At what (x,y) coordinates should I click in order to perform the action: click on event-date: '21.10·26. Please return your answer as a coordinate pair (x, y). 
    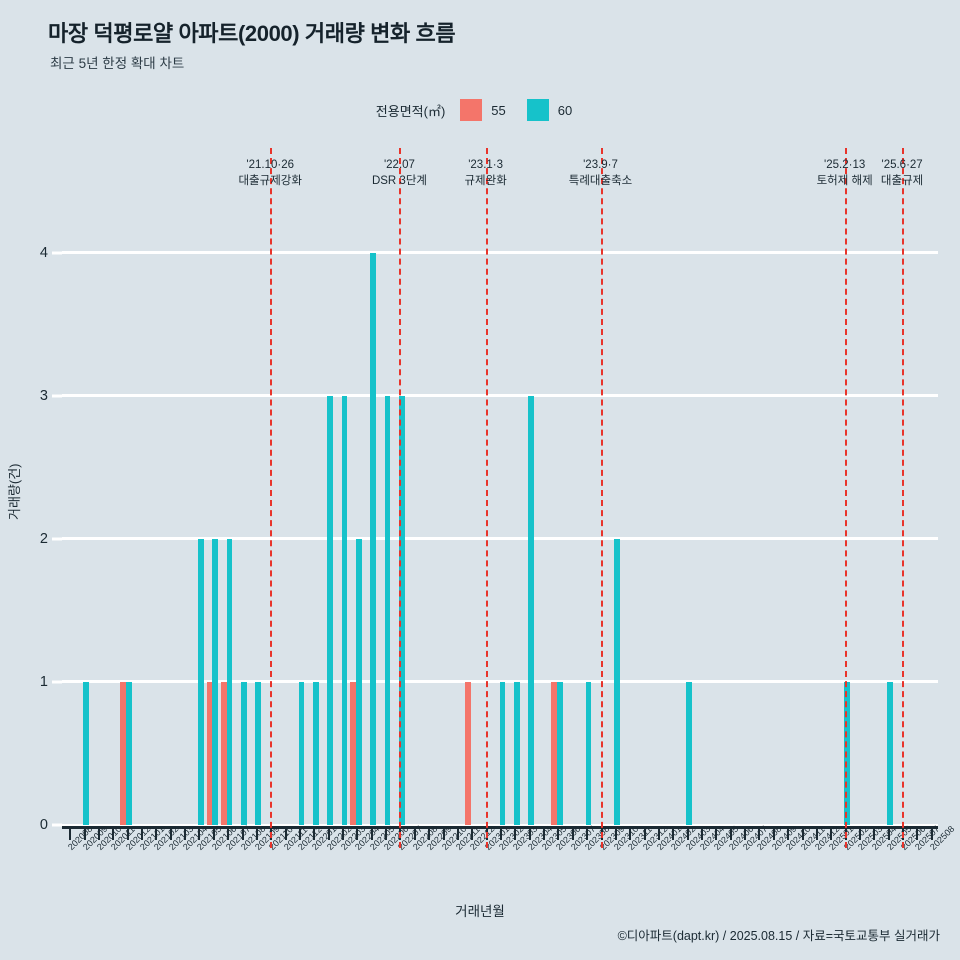
    Looking at the image, I should click on (270, 165).